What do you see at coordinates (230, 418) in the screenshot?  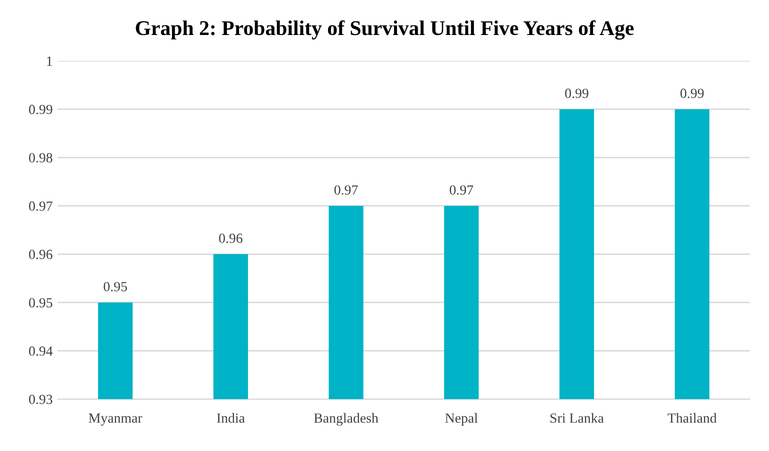 I see `x-tick-label: India` at bounding box center [230, 418].